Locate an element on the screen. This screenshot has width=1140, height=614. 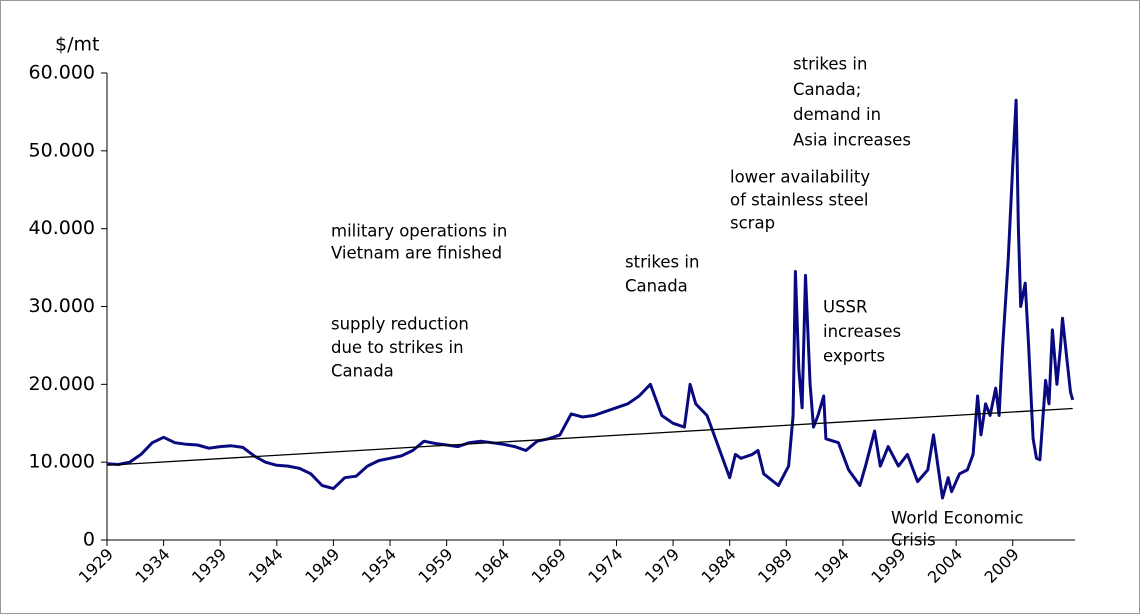
annotation: military operations in is located at coordinates (419, 231).